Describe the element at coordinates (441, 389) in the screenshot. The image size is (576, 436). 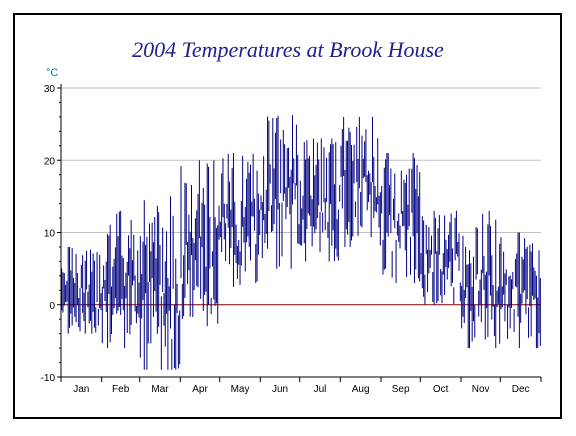
I see `x-tick-label-oct: Oct` at that location.